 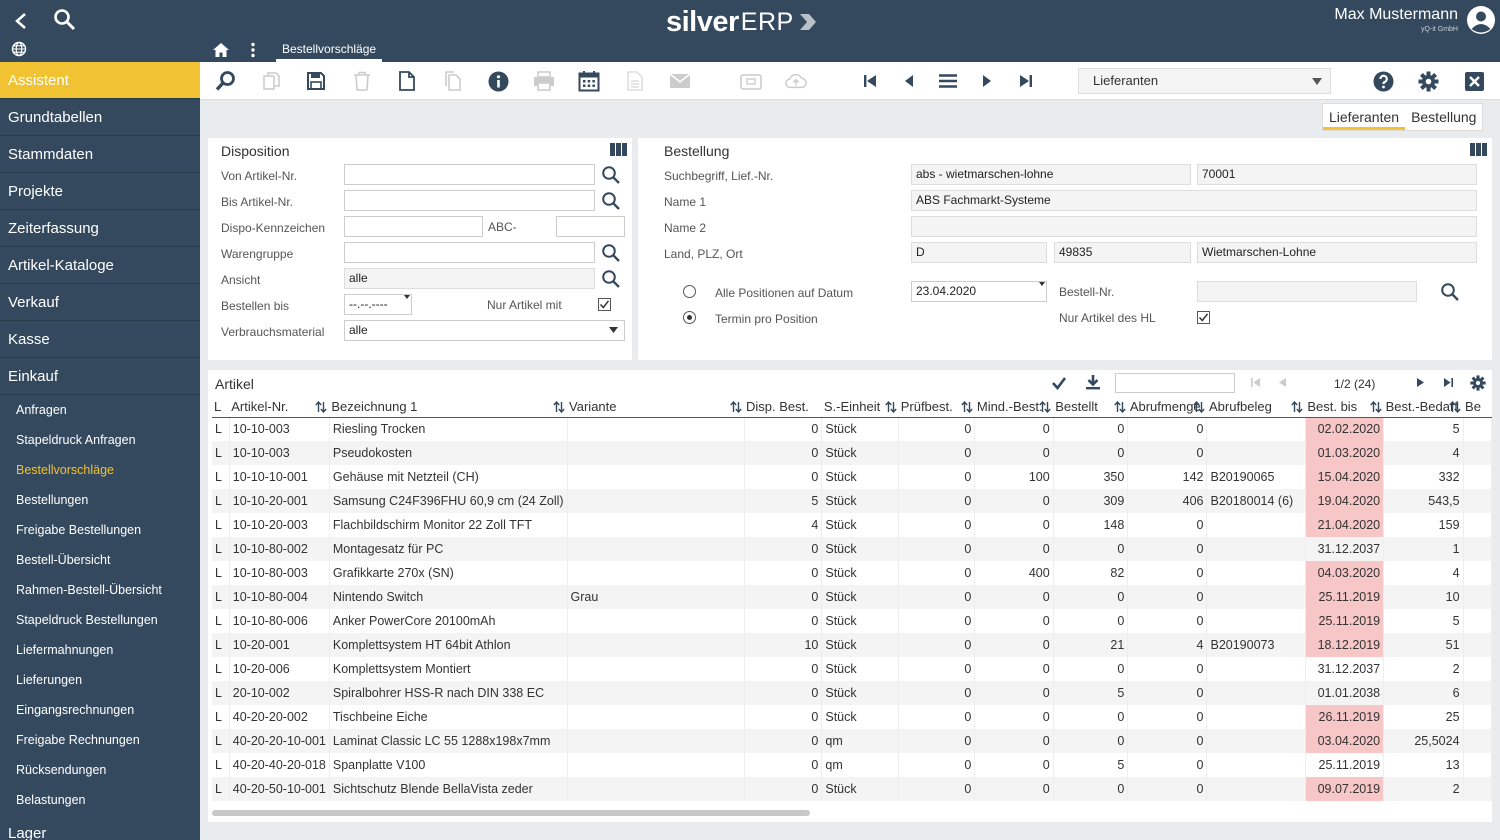 What do you see at coordinates (63, 560) in the screenshot?
I see `sidebar-item-bestell-übersicht: Bestell-Übersicht` at bounding box center [63, 560].